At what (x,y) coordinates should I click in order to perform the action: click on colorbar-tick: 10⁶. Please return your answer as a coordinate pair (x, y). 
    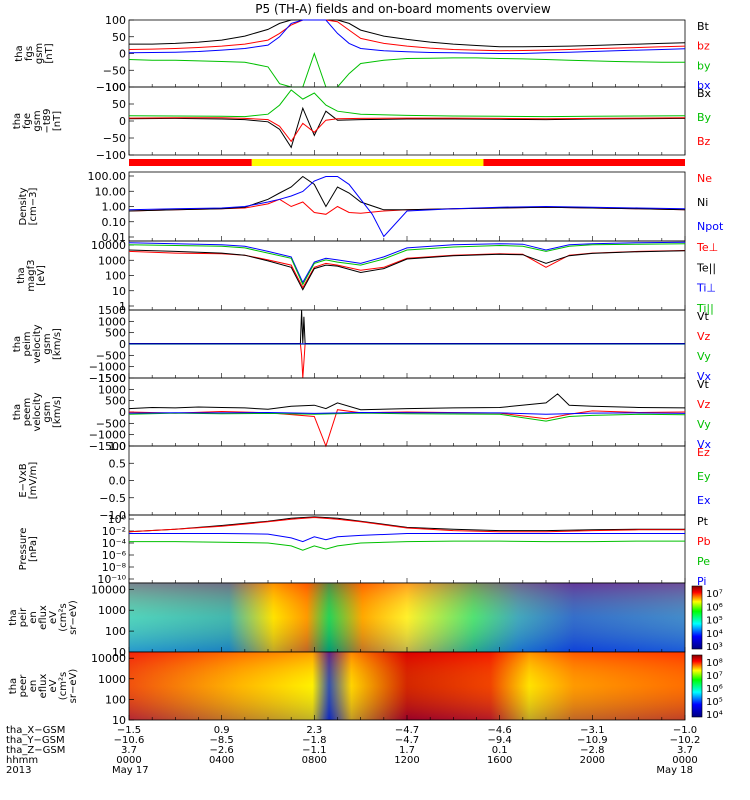
    Looking at the image, I should click on (714, 607).